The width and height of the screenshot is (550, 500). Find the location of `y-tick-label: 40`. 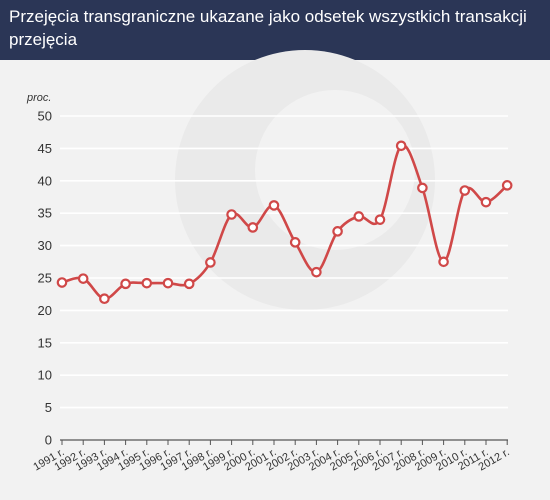

y-tick-label: 40 is located at coordinates (45, 180).